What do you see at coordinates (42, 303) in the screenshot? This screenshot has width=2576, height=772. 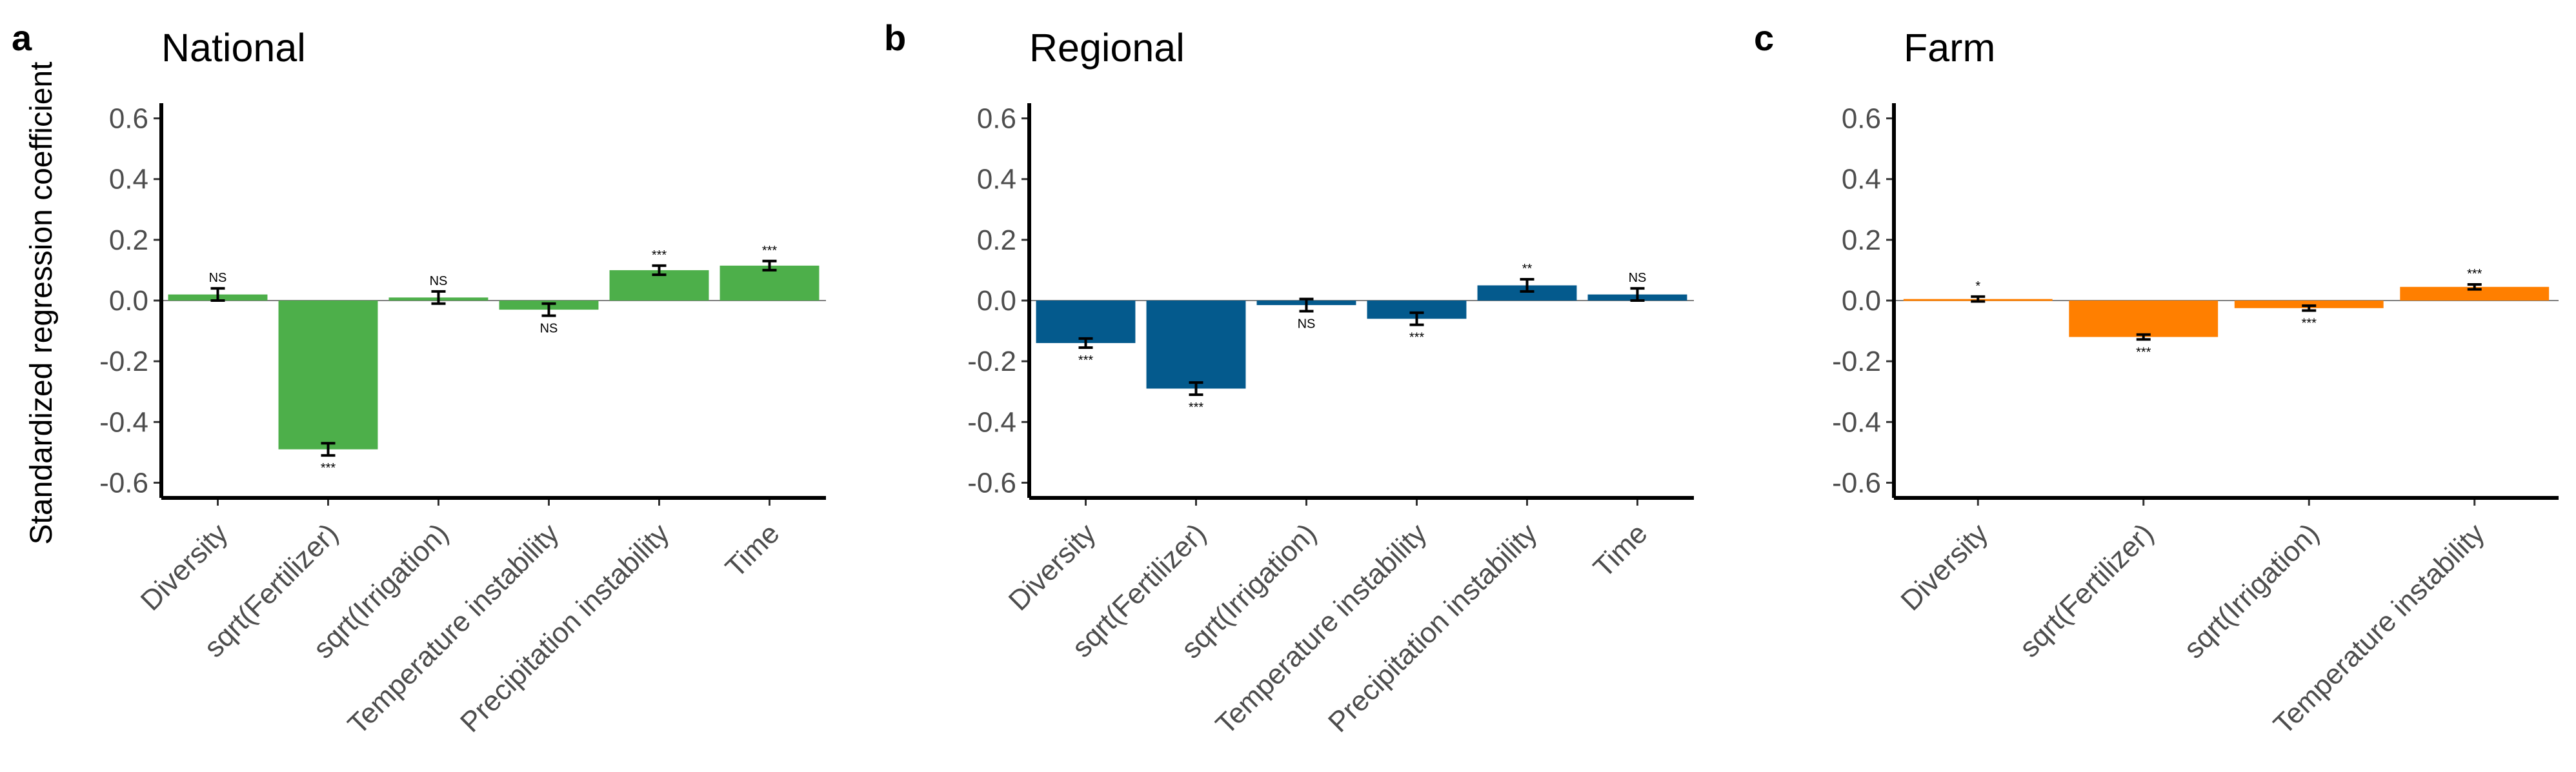 I see `y-axis-label: Standardized regression coefficient` at bounding box center [42, 303].